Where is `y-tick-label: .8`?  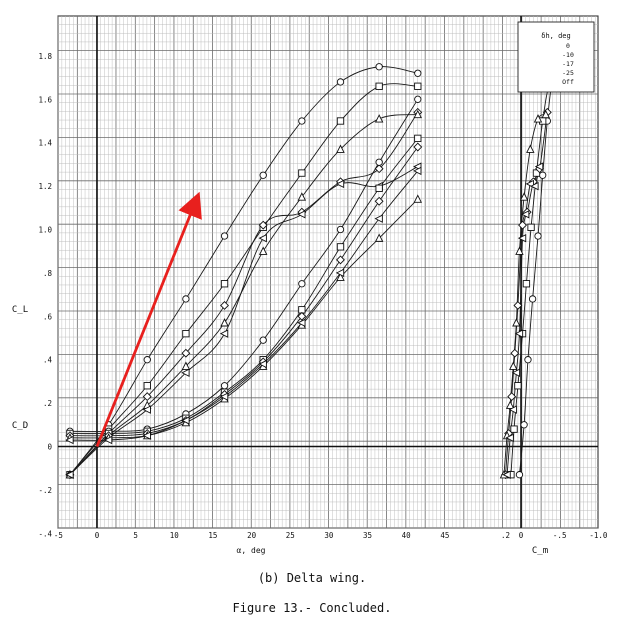 y-tick-label: .8 is located at coordinates (48, 273).